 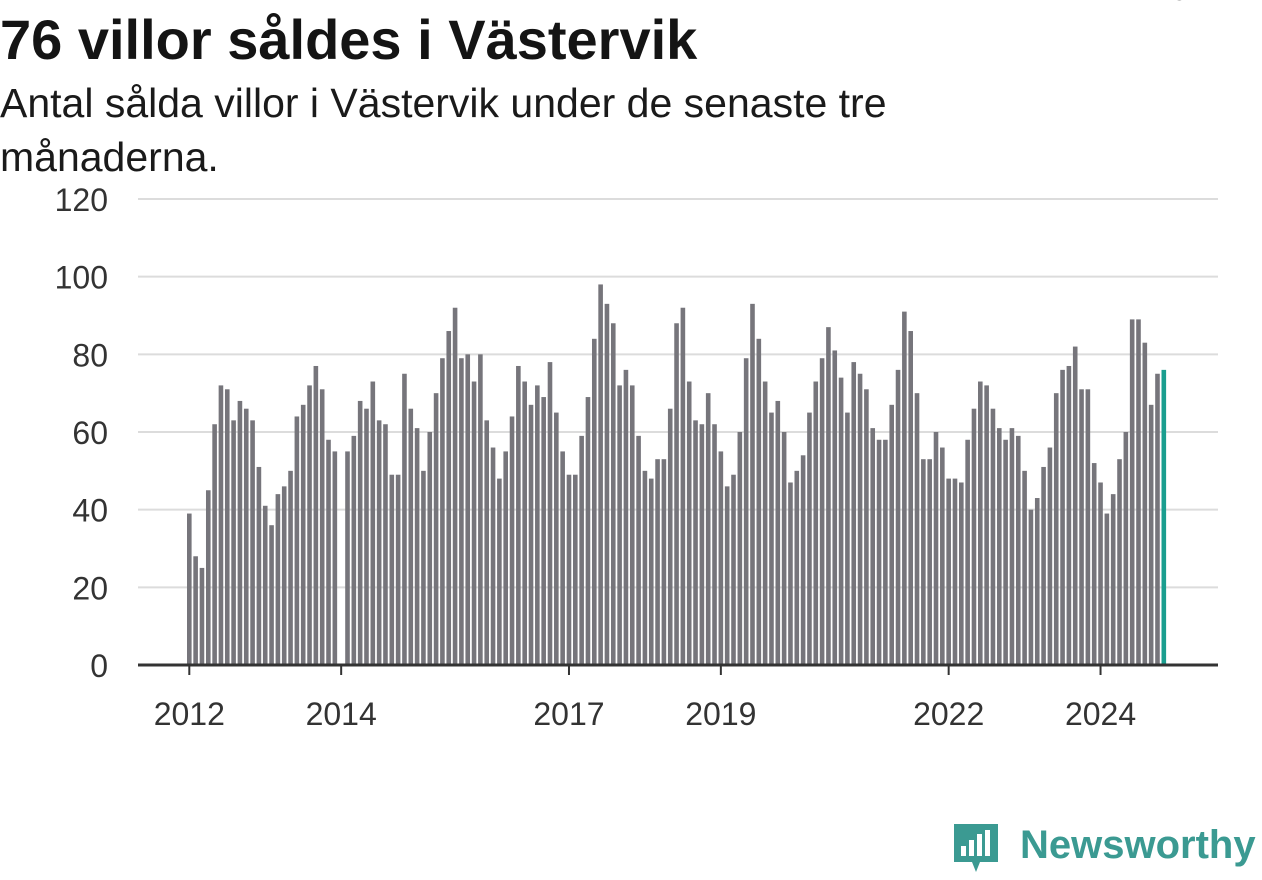 What do you see at coordinates (349, 39) in the screenshot?
I see `chart-title: 76 villor såldes i Västervik` at bounding box center [349, 39].